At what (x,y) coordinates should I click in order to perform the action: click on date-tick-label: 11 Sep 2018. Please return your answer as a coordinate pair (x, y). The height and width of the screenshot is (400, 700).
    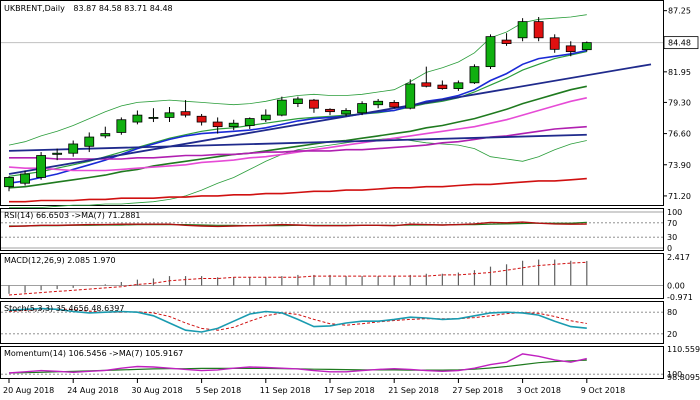
    Looking at the image, I should click on (285, 390).